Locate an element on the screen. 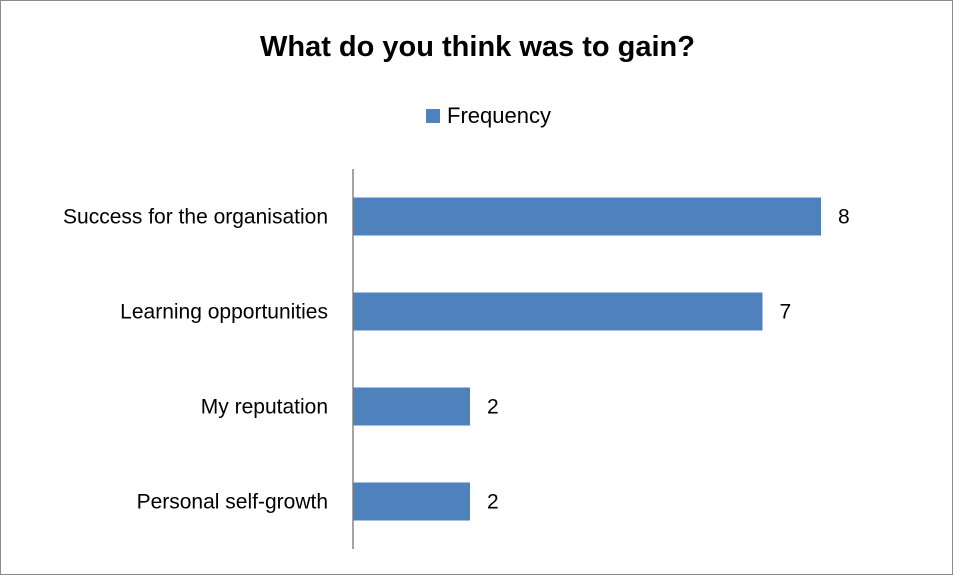 The width and height of the screenshot is (953, 576). chart-title: What do you think was to gain? is located at coordinates (477, 47).